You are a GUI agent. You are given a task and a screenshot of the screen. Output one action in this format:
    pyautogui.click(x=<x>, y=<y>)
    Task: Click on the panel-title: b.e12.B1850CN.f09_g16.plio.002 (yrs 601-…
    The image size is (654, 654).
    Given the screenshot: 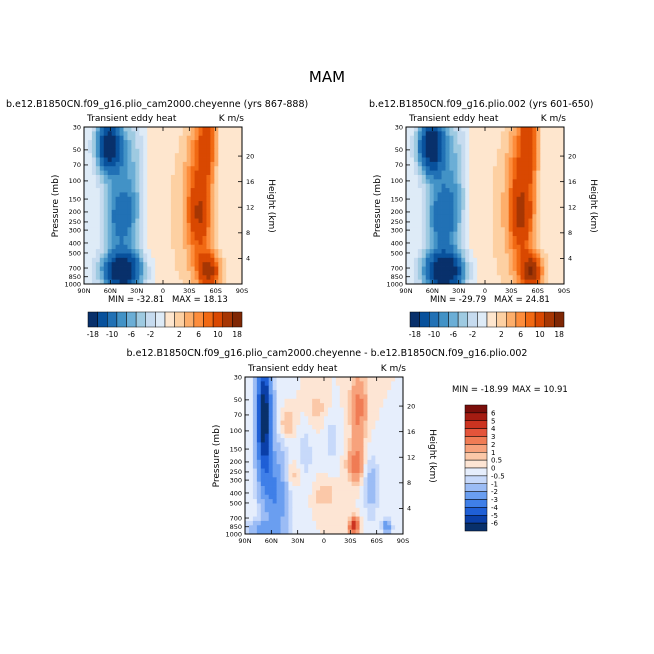 What is the action you would take?
    pyautogui.click(x=481, y=104)
    